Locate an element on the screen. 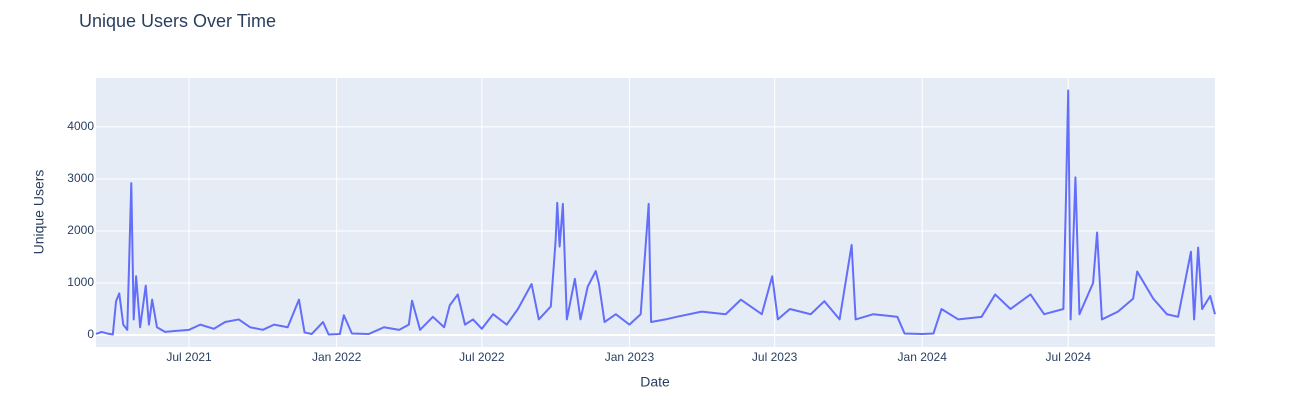 Image resolution: width=1313 pixels, height=418 pixels. y-tick-label: 2000 is located at coordinates (80, 230).